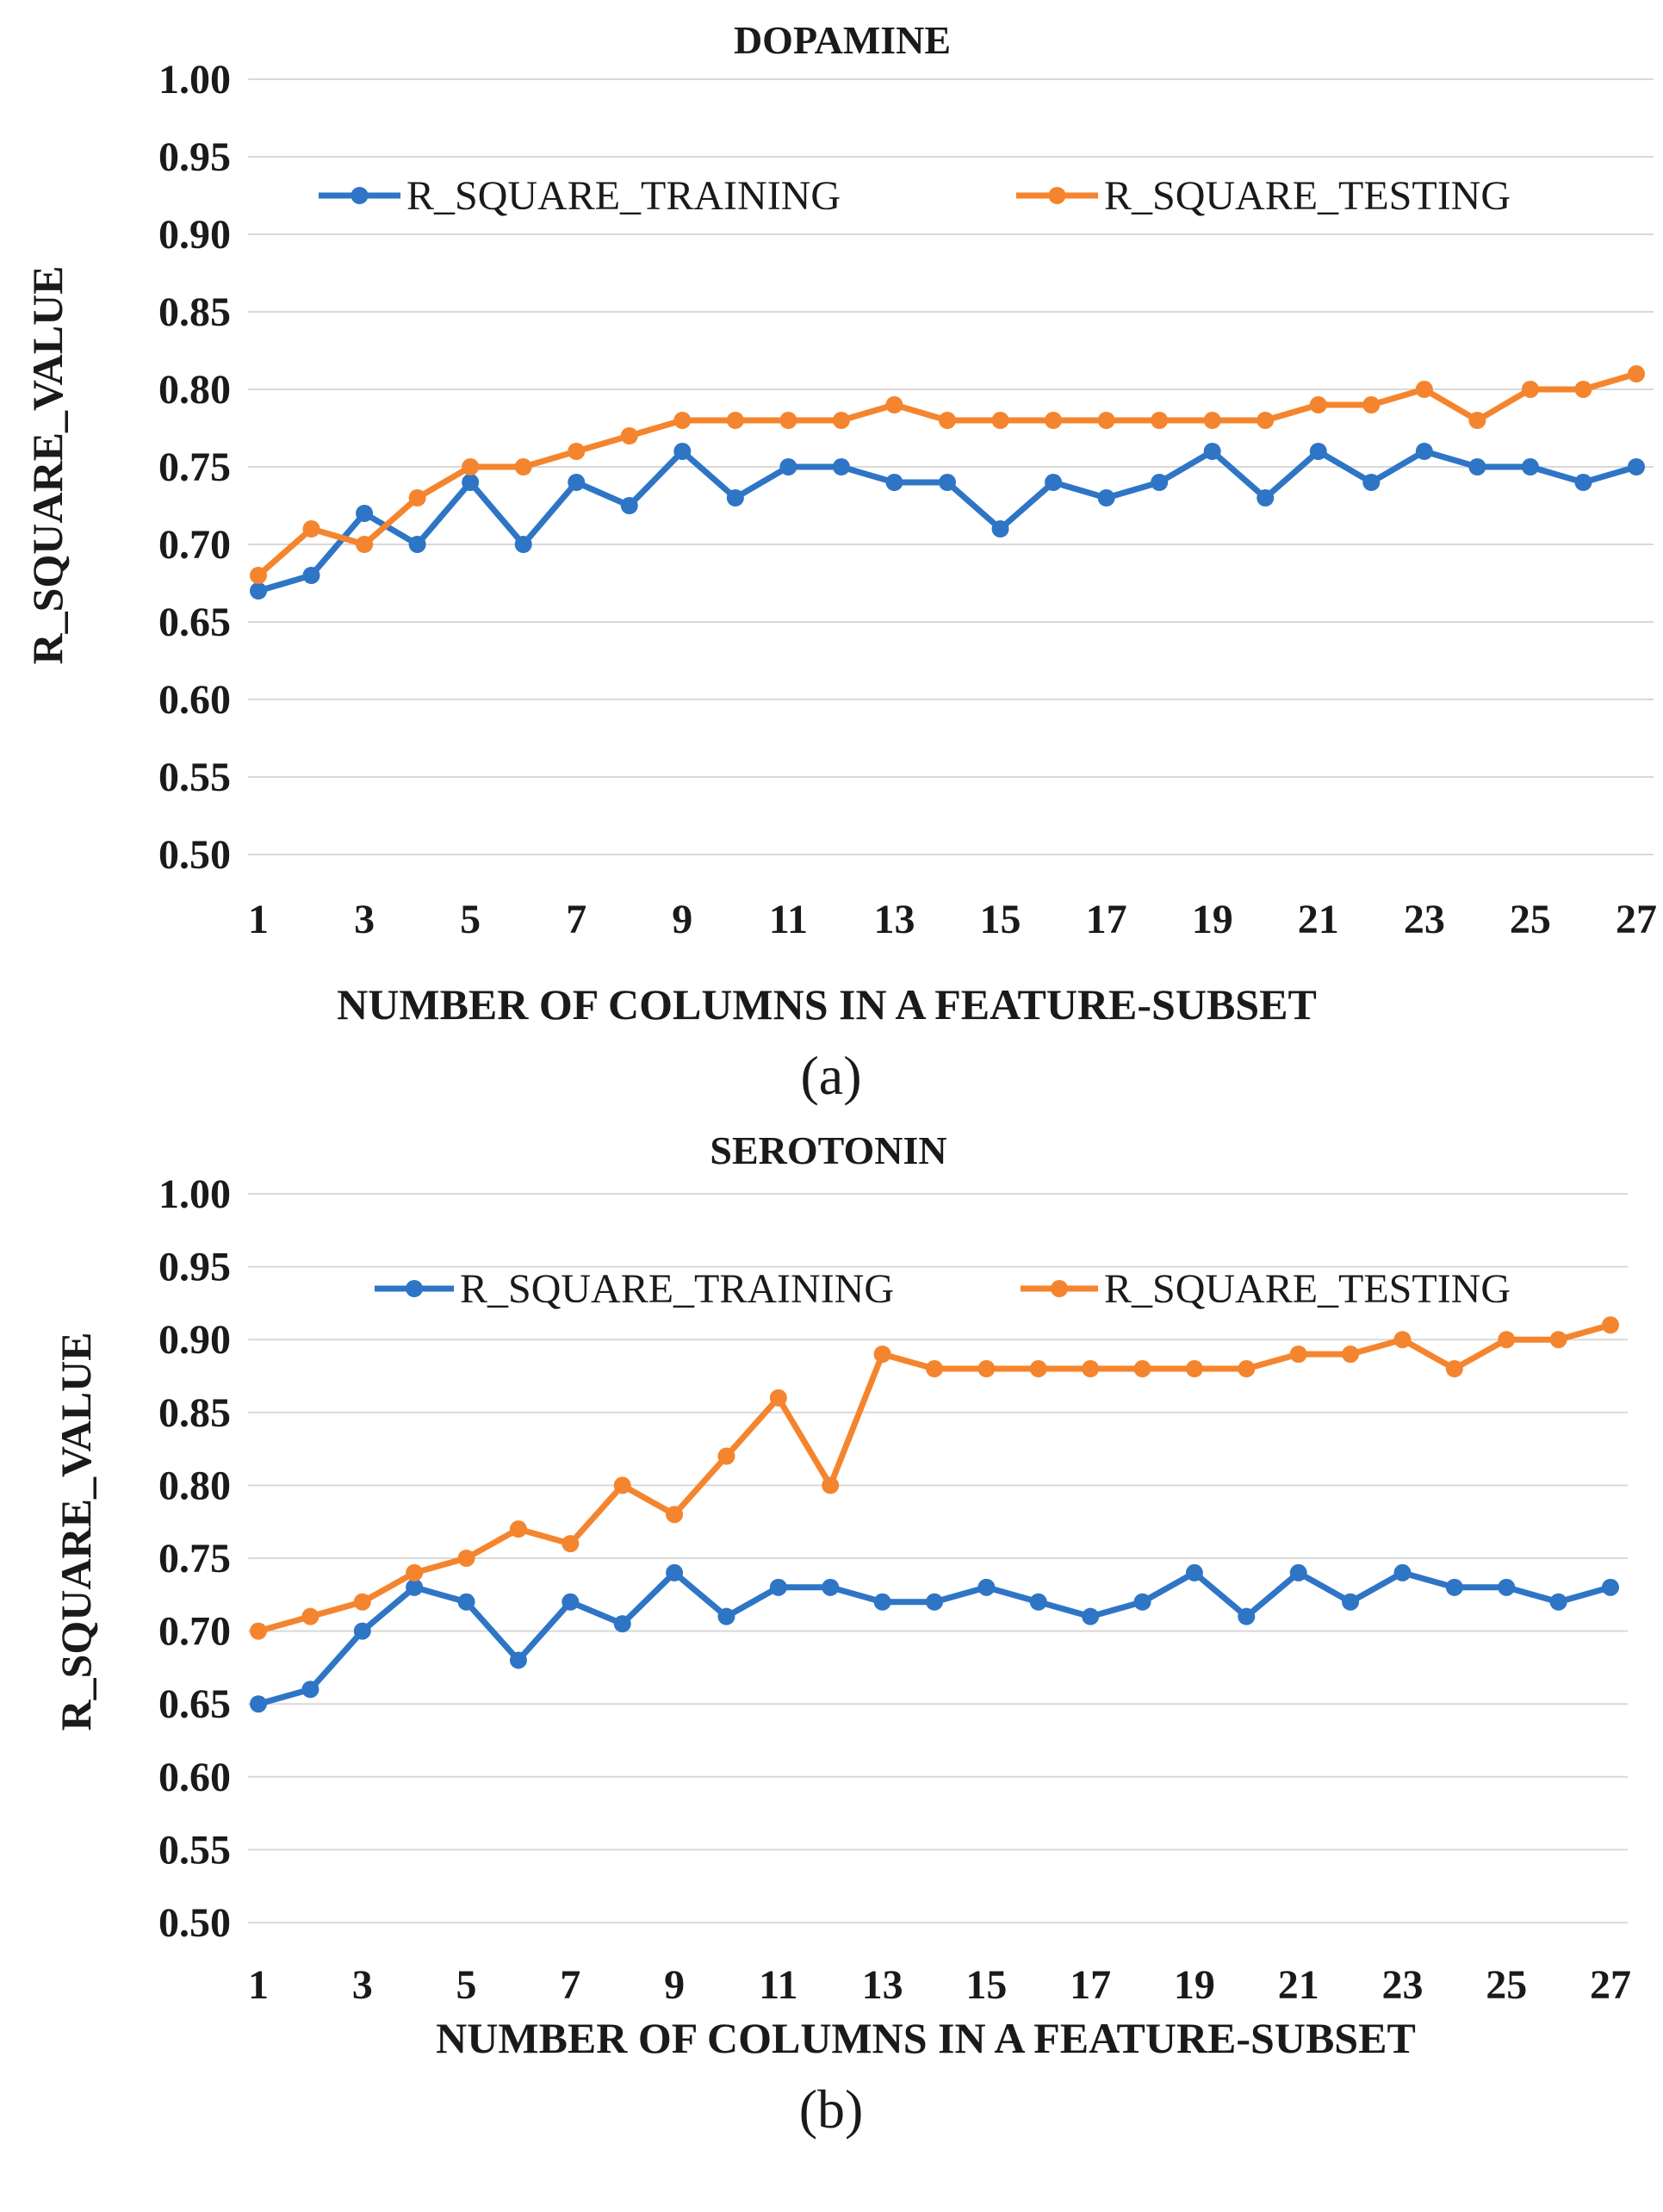 The width and height of the screenshot is (1663, 2212). I want to click on chart-b-legend-label-training: R_SQUARE_TRAINING, so click(677, 1289).